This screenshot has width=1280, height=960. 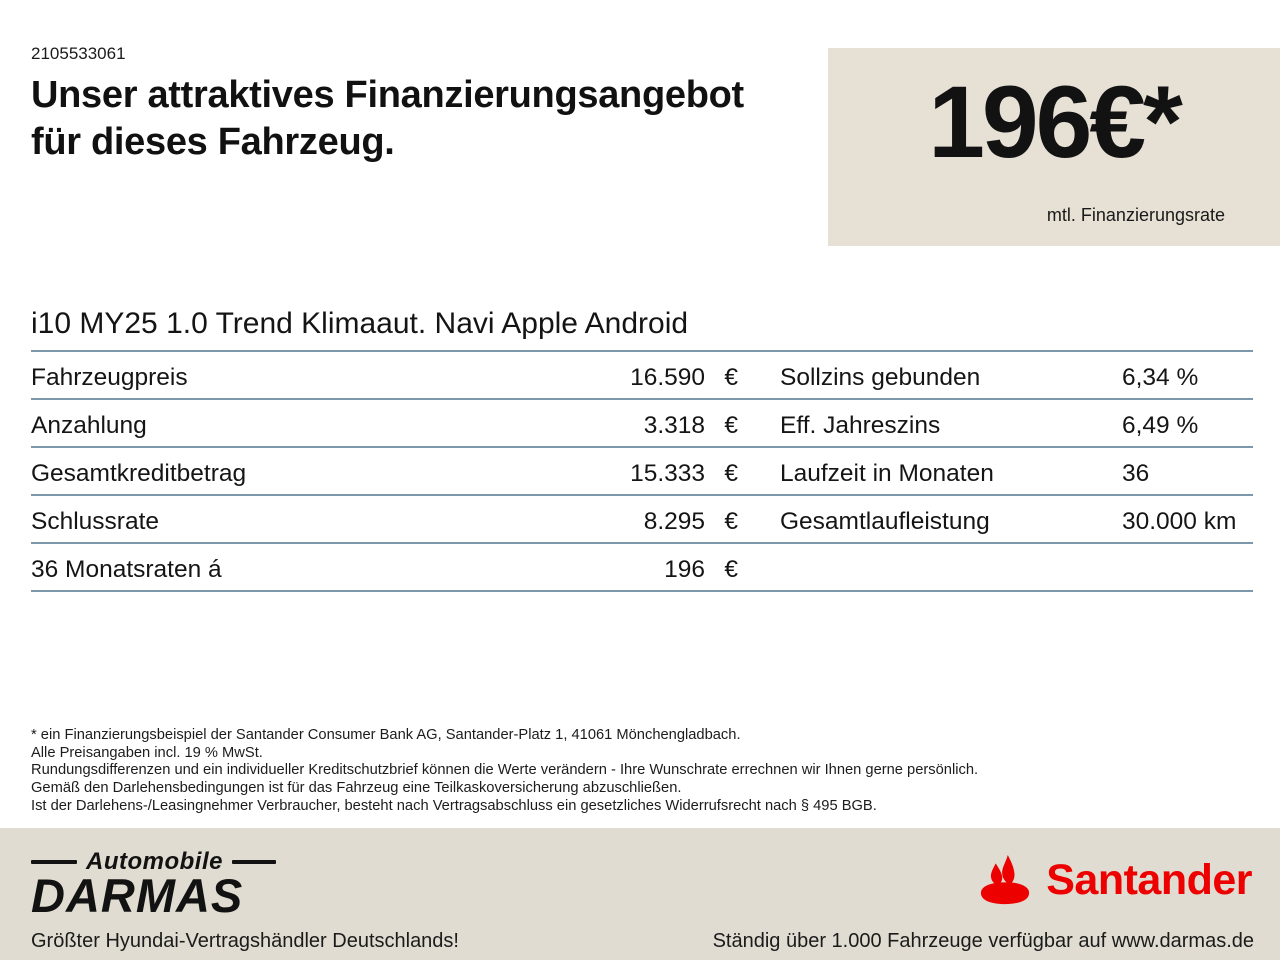 What do you see at coordinates (667, 377) in the screenshot?
I see `row-value: 16.590` at bounding box center [667, 377].